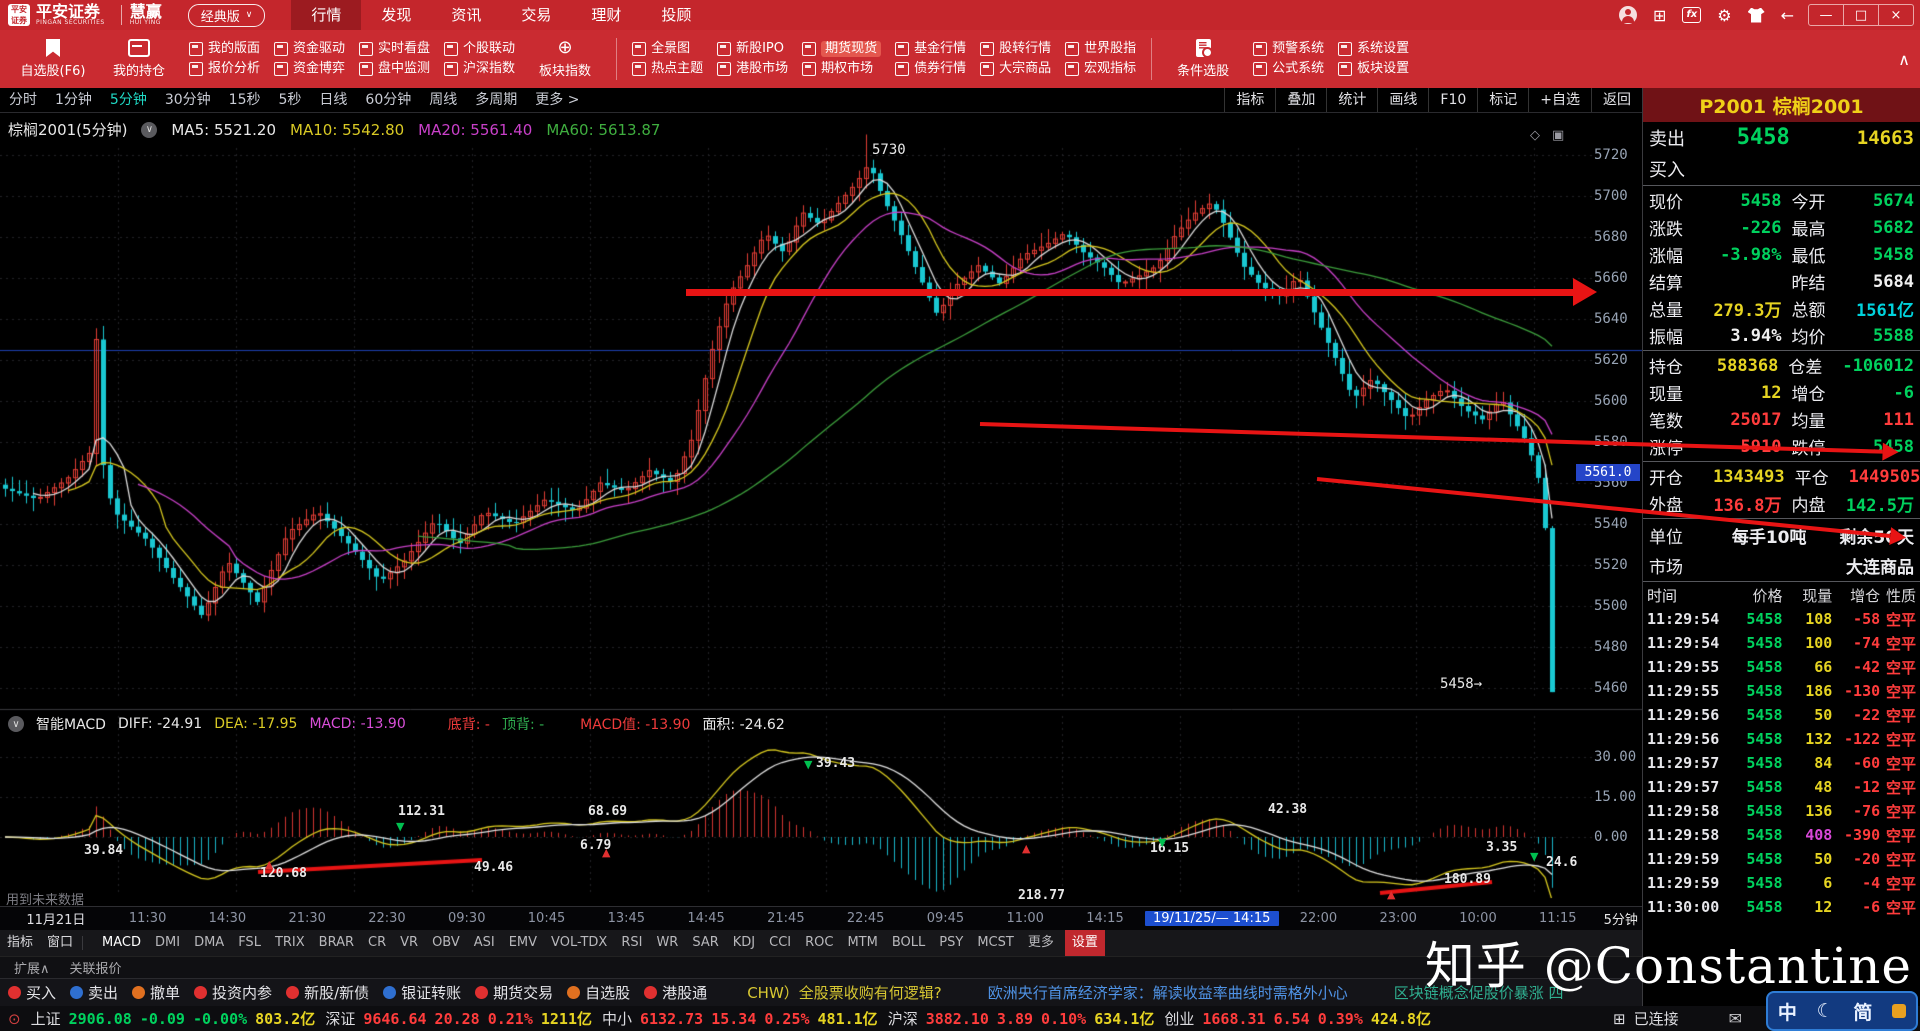 Image resolution: width=1920 pixels, height=1031 pixels. I want to click on indicator-tab-MTM: MTM, so click(862, 942).